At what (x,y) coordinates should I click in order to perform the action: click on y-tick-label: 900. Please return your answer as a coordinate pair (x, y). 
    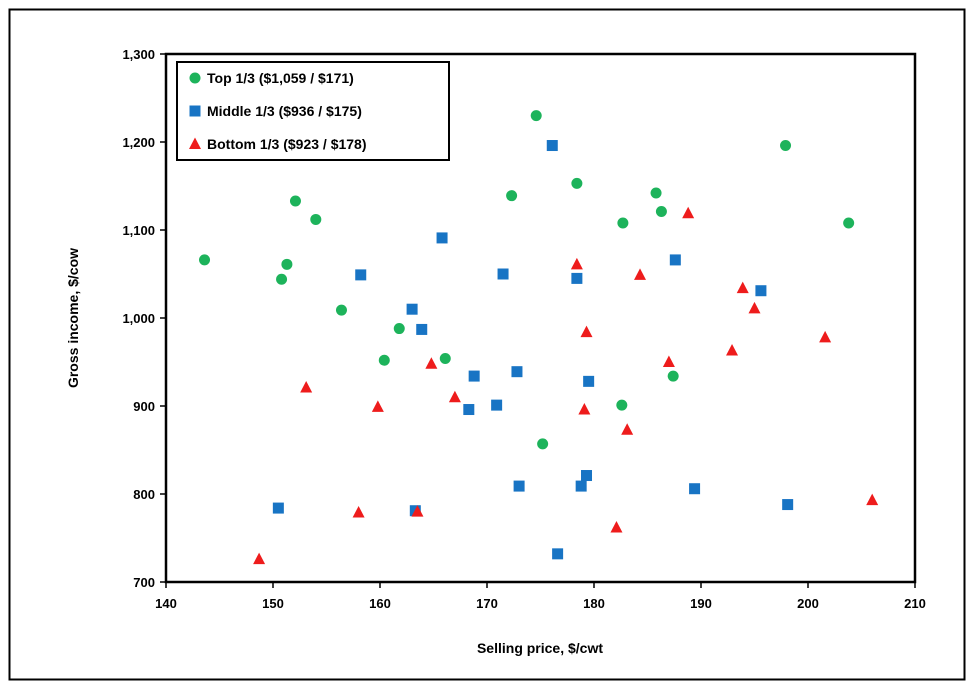
    Looking at the image, I should click on (144, 406).